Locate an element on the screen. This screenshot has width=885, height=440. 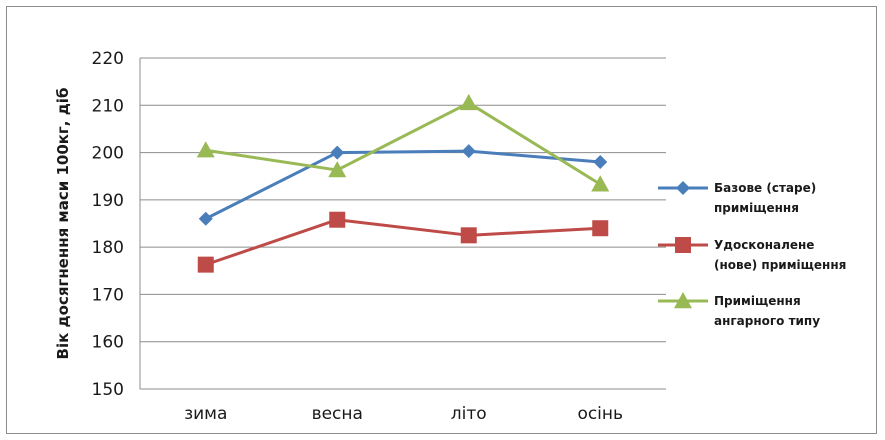
legend-marker-triangle is located at coordinates (683, 300).